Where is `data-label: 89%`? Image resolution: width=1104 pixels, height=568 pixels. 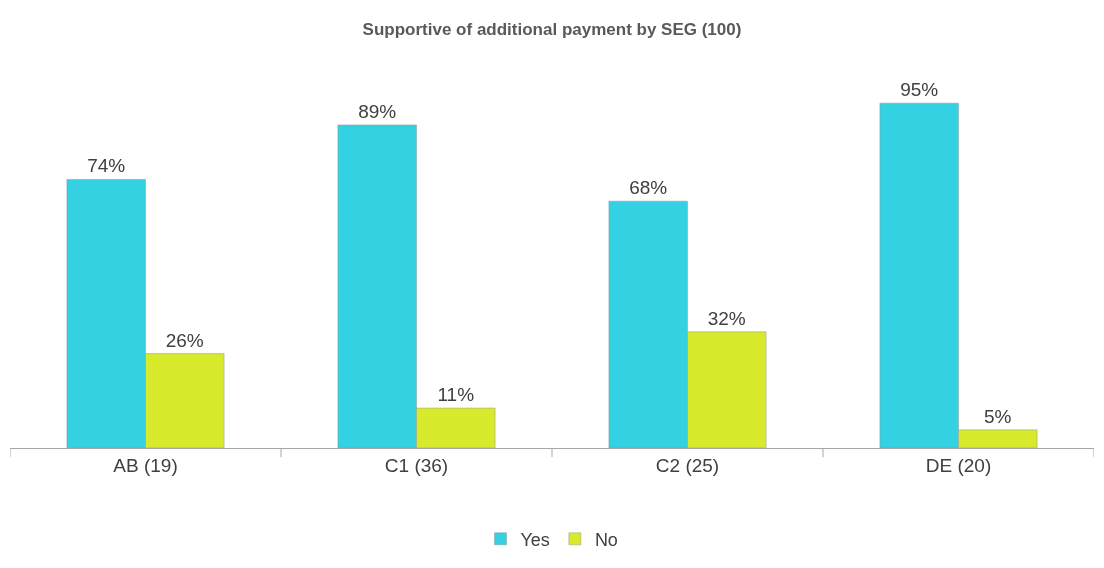
data-label: 89% is located at coordinates (377, 111).